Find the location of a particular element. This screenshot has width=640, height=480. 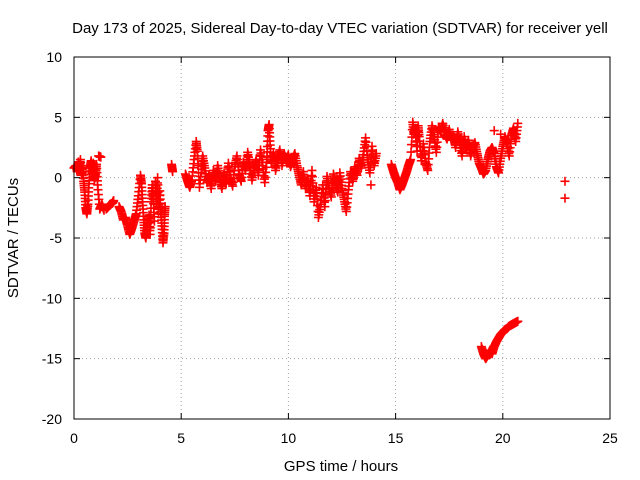

y-axis-title: SDTVAR / TECUs is located at coordinates (13, 238).